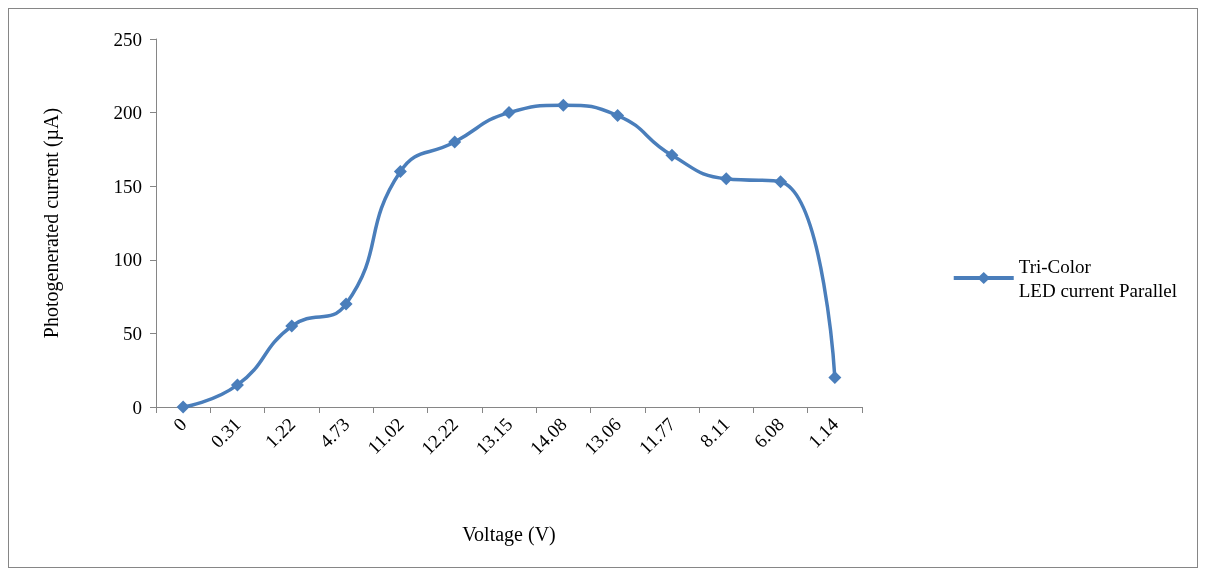 The image size is (1205, 573). Describe the element at coordinates (714, 432) in the screenshot. I see `x-tick-label: 8.11` at that location.